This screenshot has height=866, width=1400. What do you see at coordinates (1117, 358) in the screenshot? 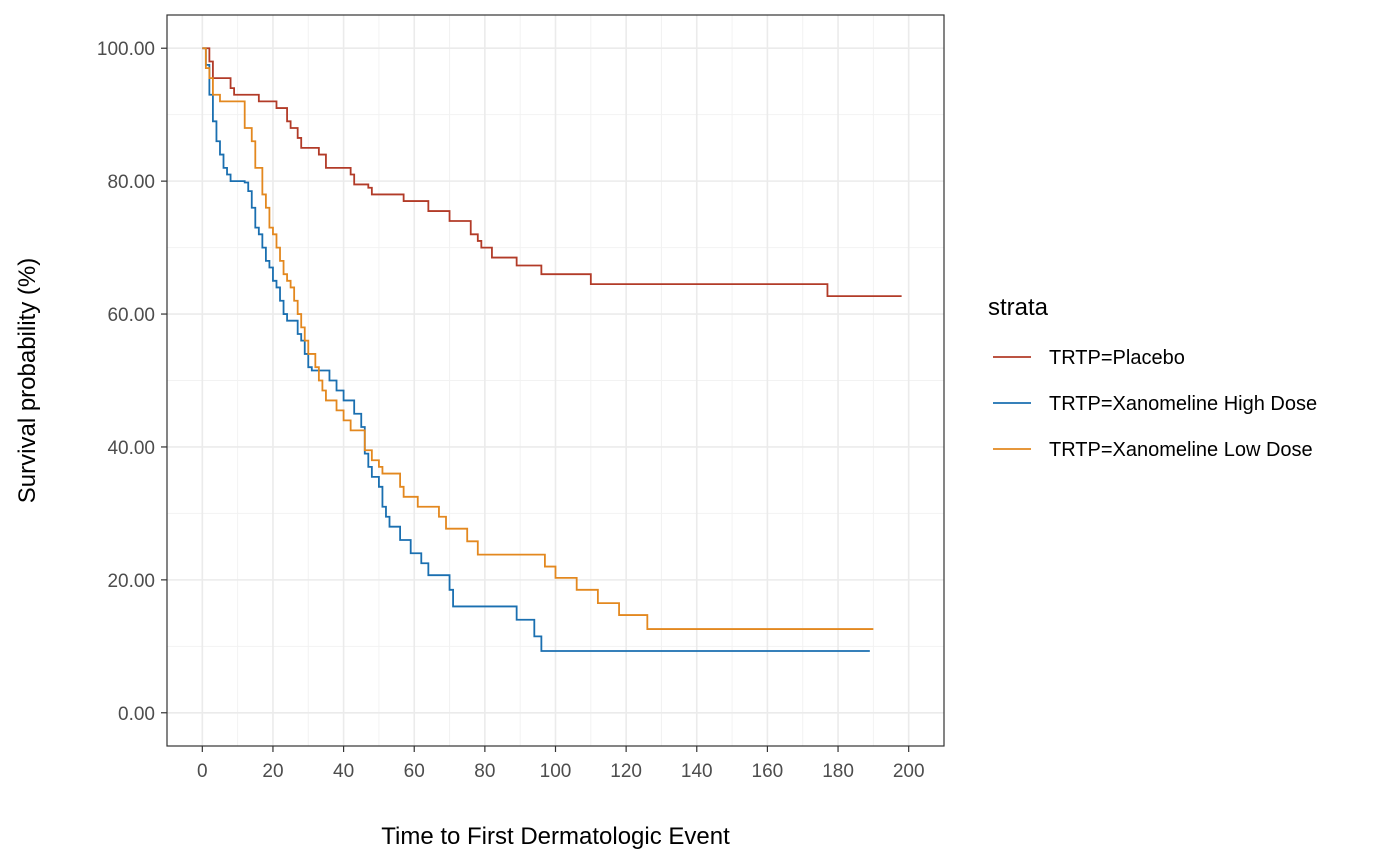
I see `legend-label: TRTP=Placebo` at bounding box center [1117, 358].